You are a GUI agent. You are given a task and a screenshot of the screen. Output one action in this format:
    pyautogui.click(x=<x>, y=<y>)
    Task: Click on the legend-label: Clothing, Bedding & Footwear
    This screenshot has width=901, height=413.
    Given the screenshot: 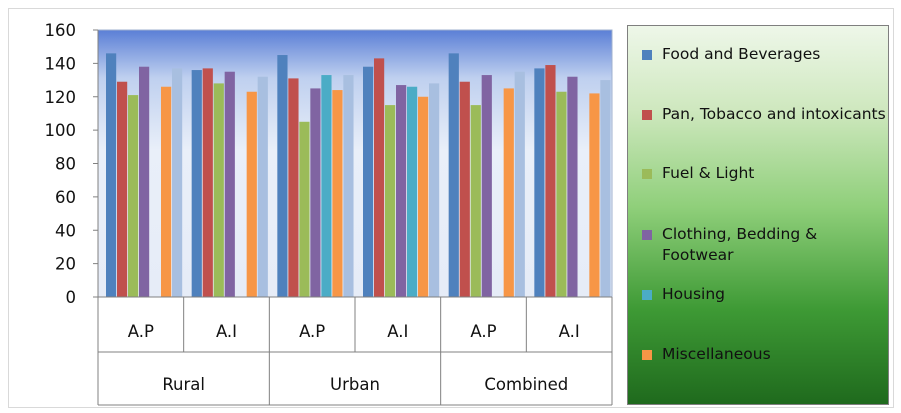 What is the action you would take?
    pyautogui.click(x=740, y=244)
    